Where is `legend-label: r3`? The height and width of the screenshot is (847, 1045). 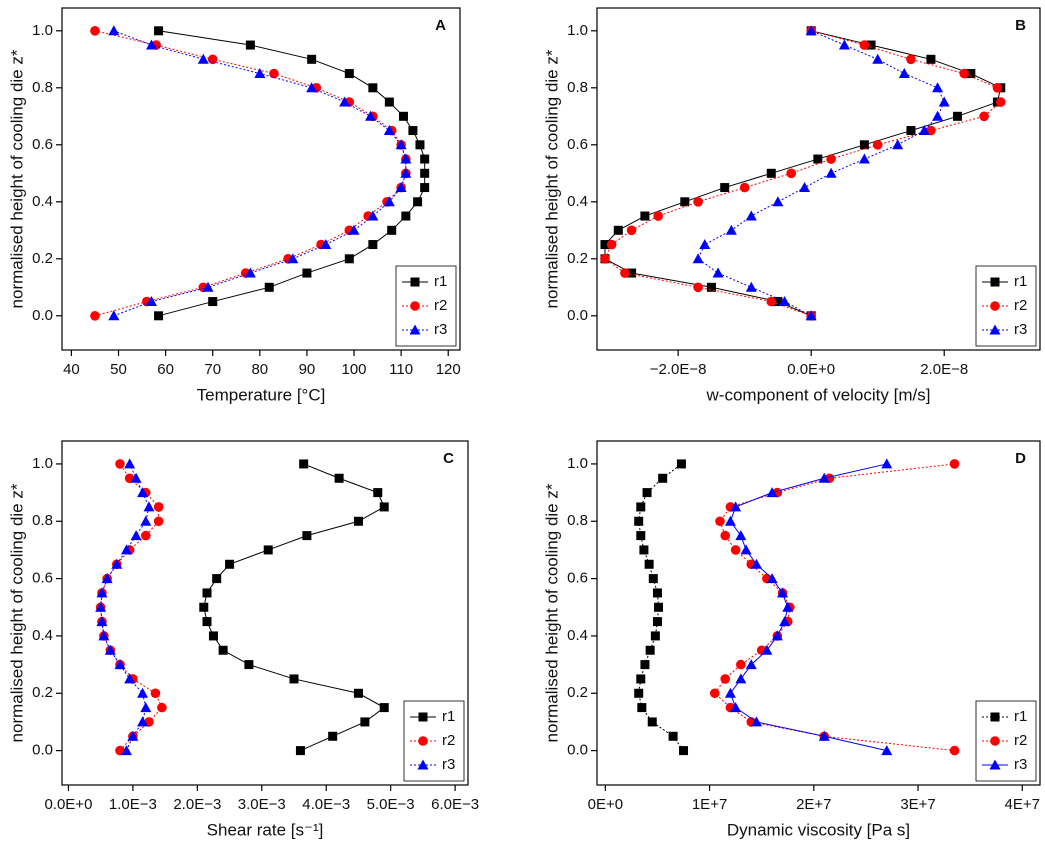 legend-label: r3 is located at coordinates (440, 329).